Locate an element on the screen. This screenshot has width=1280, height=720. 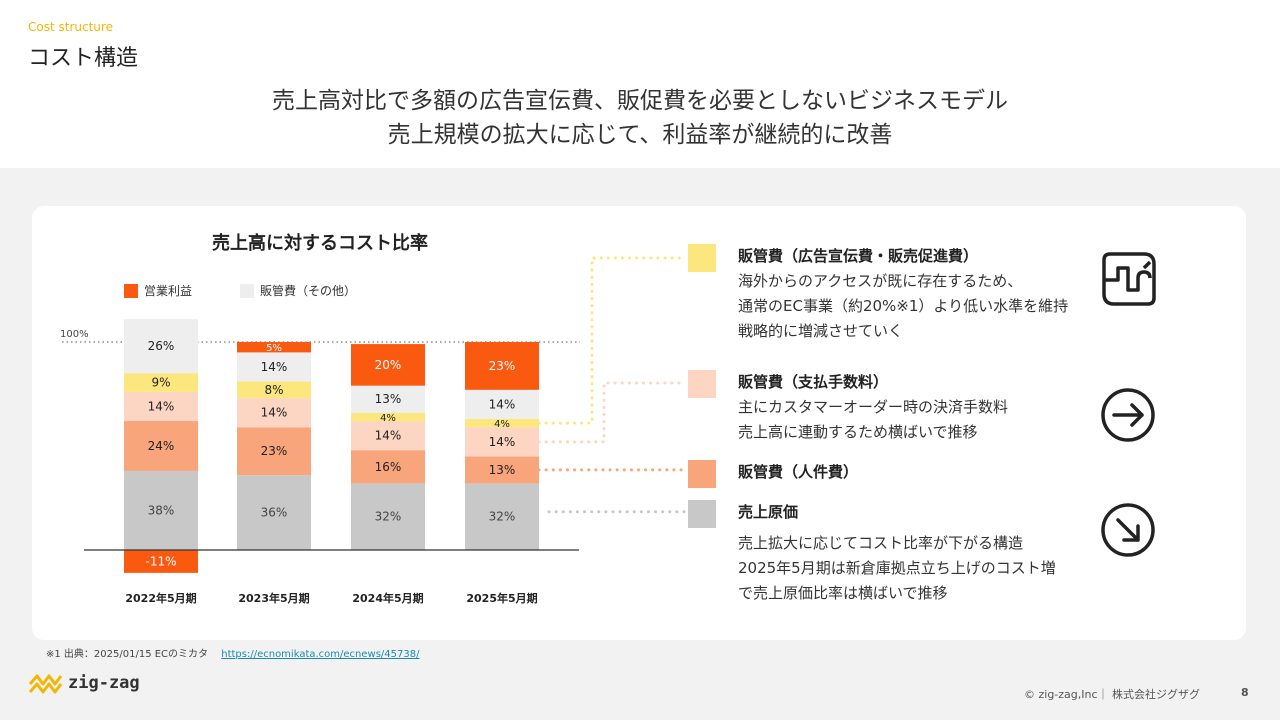
logo: zig-zag is located at coordinates (84, 683).